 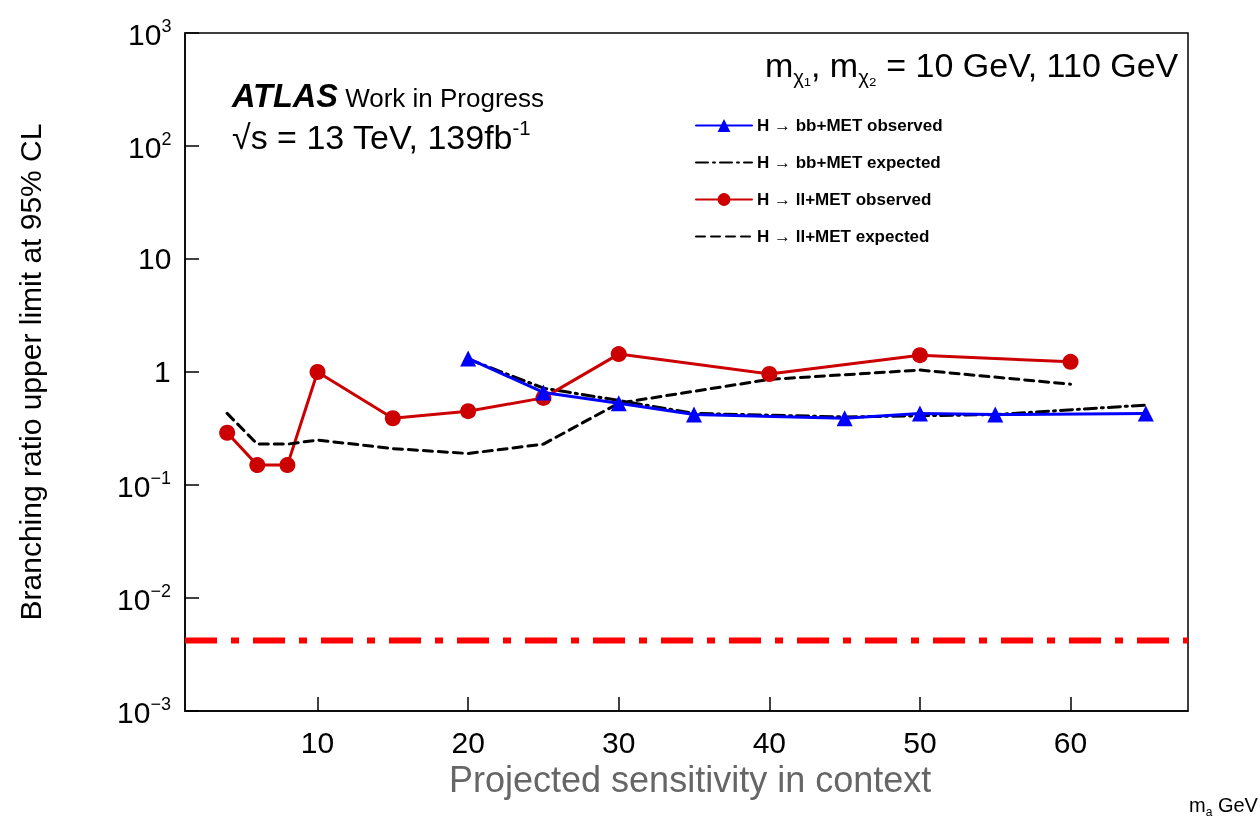 I want to click on x-tick-label: 40, so click(x=769, y=742).